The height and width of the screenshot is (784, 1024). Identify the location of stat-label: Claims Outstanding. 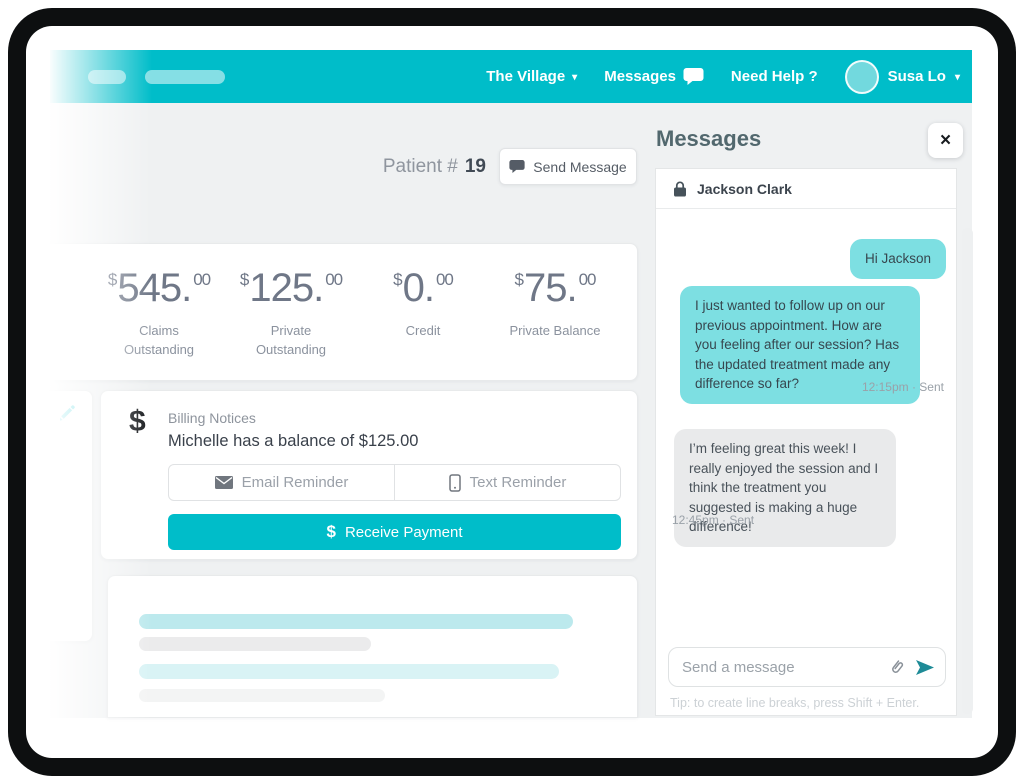
(159, 340).